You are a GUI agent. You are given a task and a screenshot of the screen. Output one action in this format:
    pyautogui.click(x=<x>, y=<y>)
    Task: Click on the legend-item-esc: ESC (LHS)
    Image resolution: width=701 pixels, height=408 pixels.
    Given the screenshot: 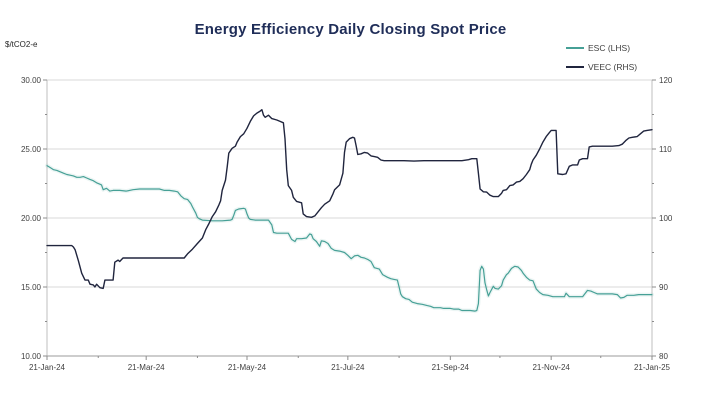 What is the action you would take?
    pyautogui.click(x=631, y=47)
    